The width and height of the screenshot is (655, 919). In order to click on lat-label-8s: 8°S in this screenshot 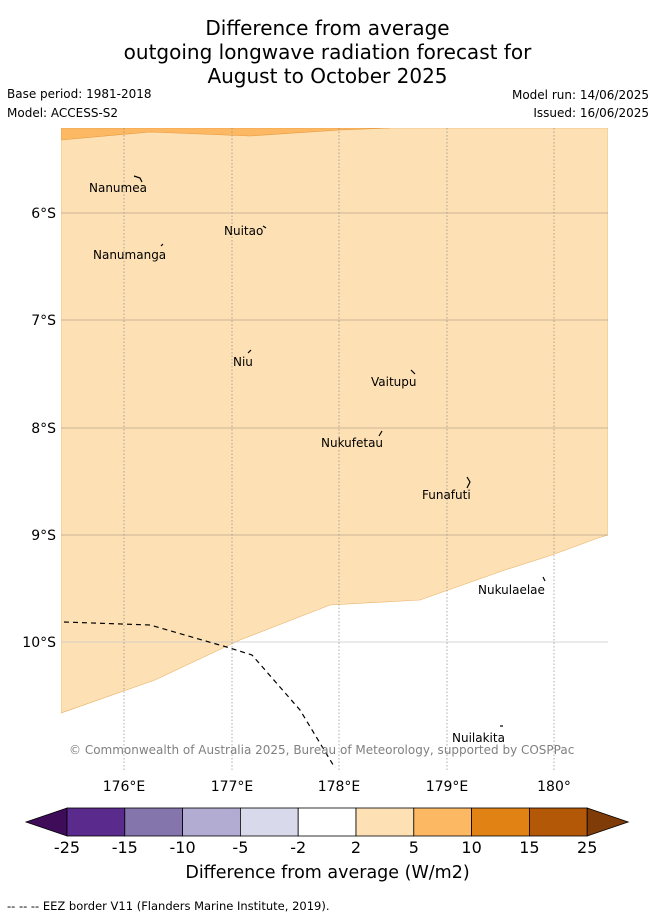, I will do `click(43, 429)`.